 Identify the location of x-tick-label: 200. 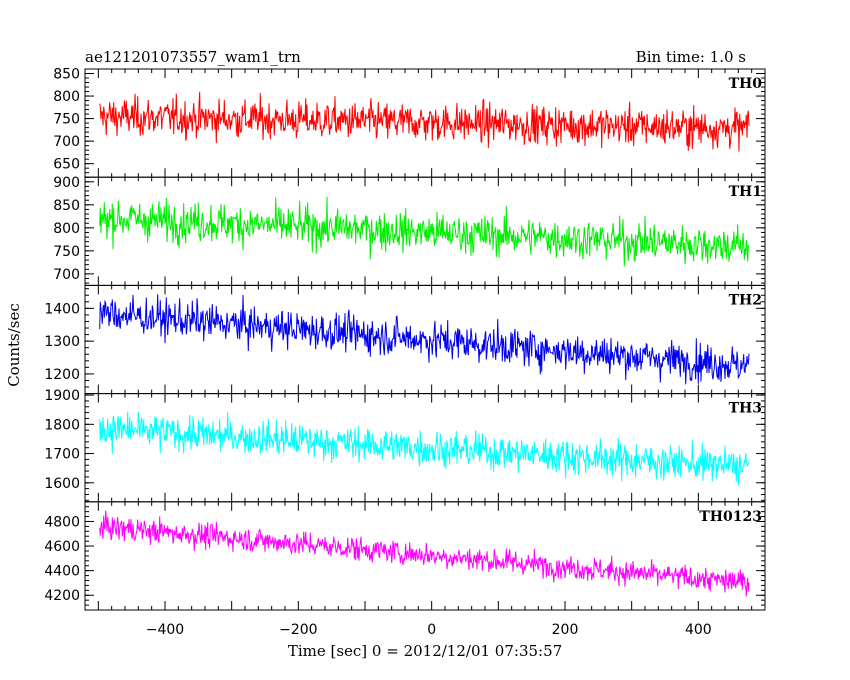
(565, 630).